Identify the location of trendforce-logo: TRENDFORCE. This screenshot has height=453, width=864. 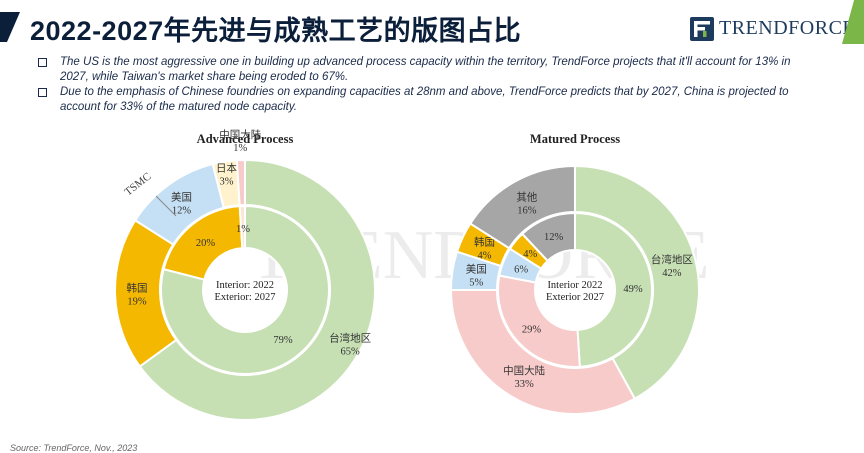
(772, 29).